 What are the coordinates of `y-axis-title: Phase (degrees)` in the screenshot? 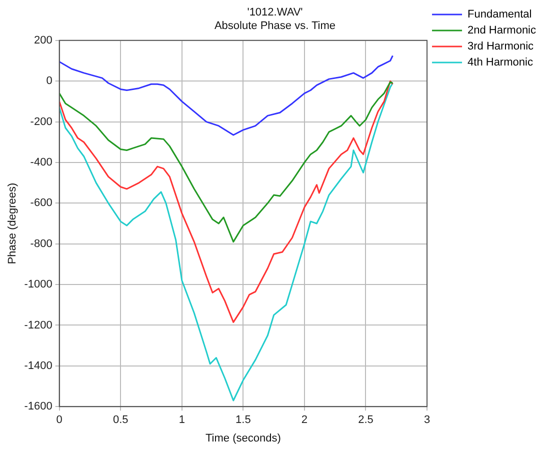 It's located at (12, 223).